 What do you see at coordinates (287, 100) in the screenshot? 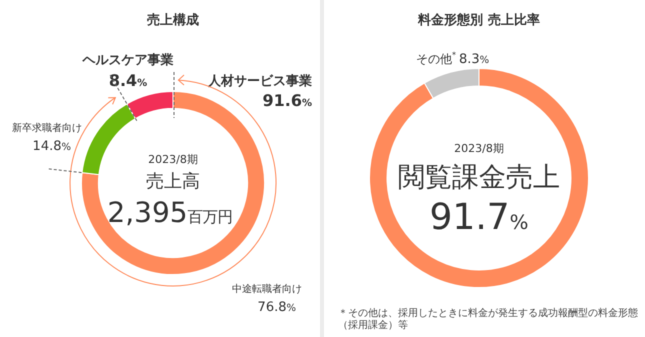
I see `text: 91.6%` at bounding box center [287, 100].